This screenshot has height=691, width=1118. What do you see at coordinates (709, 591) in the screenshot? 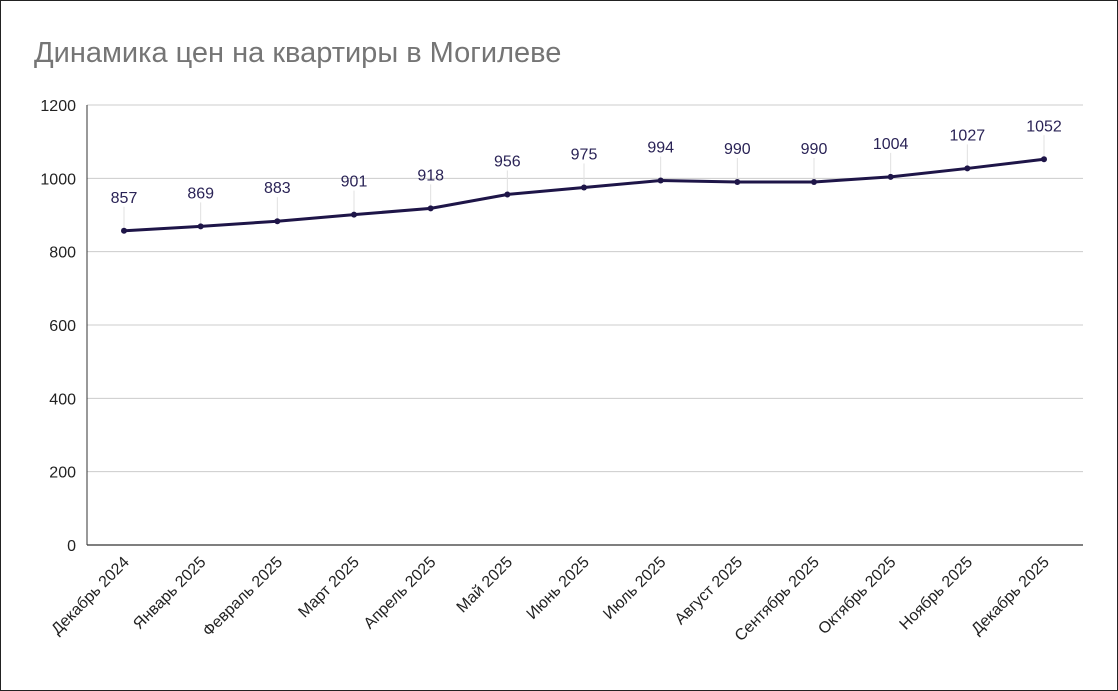
I see `x-tick-label: Август 2025` at bounding box center [709, 591].